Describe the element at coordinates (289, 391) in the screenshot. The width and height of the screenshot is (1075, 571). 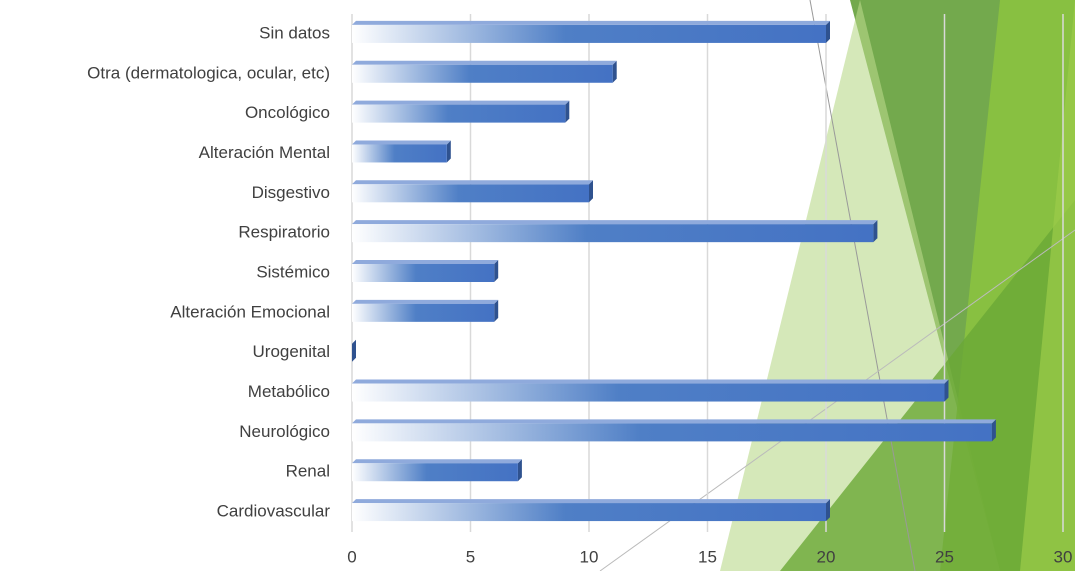
I see `y-tick-label: Metabólico` at that location.